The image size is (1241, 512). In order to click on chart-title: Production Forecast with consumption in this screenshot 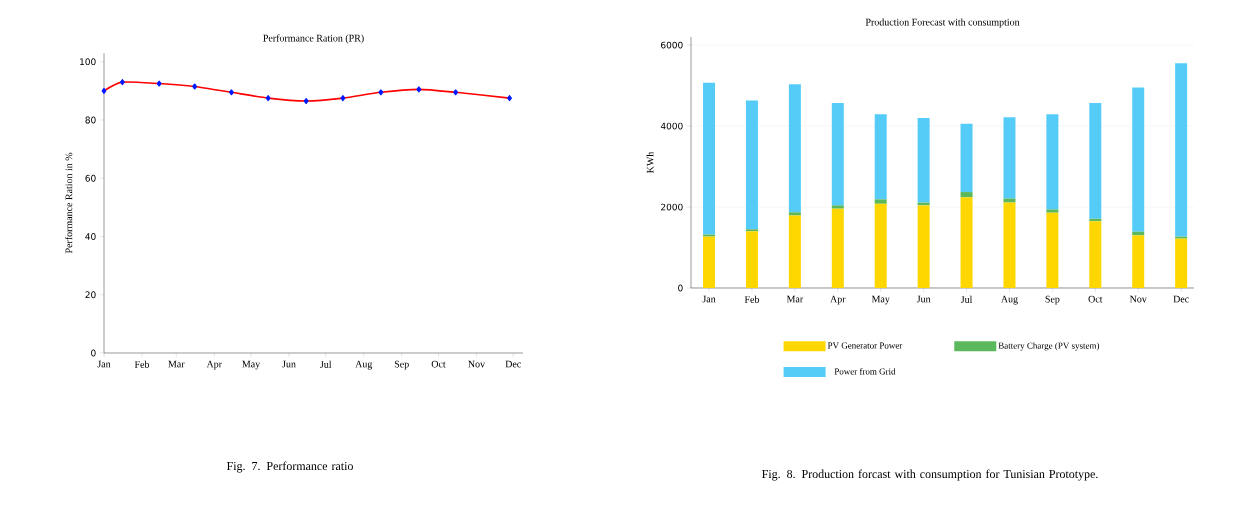, I will do `click(942, 23)`.